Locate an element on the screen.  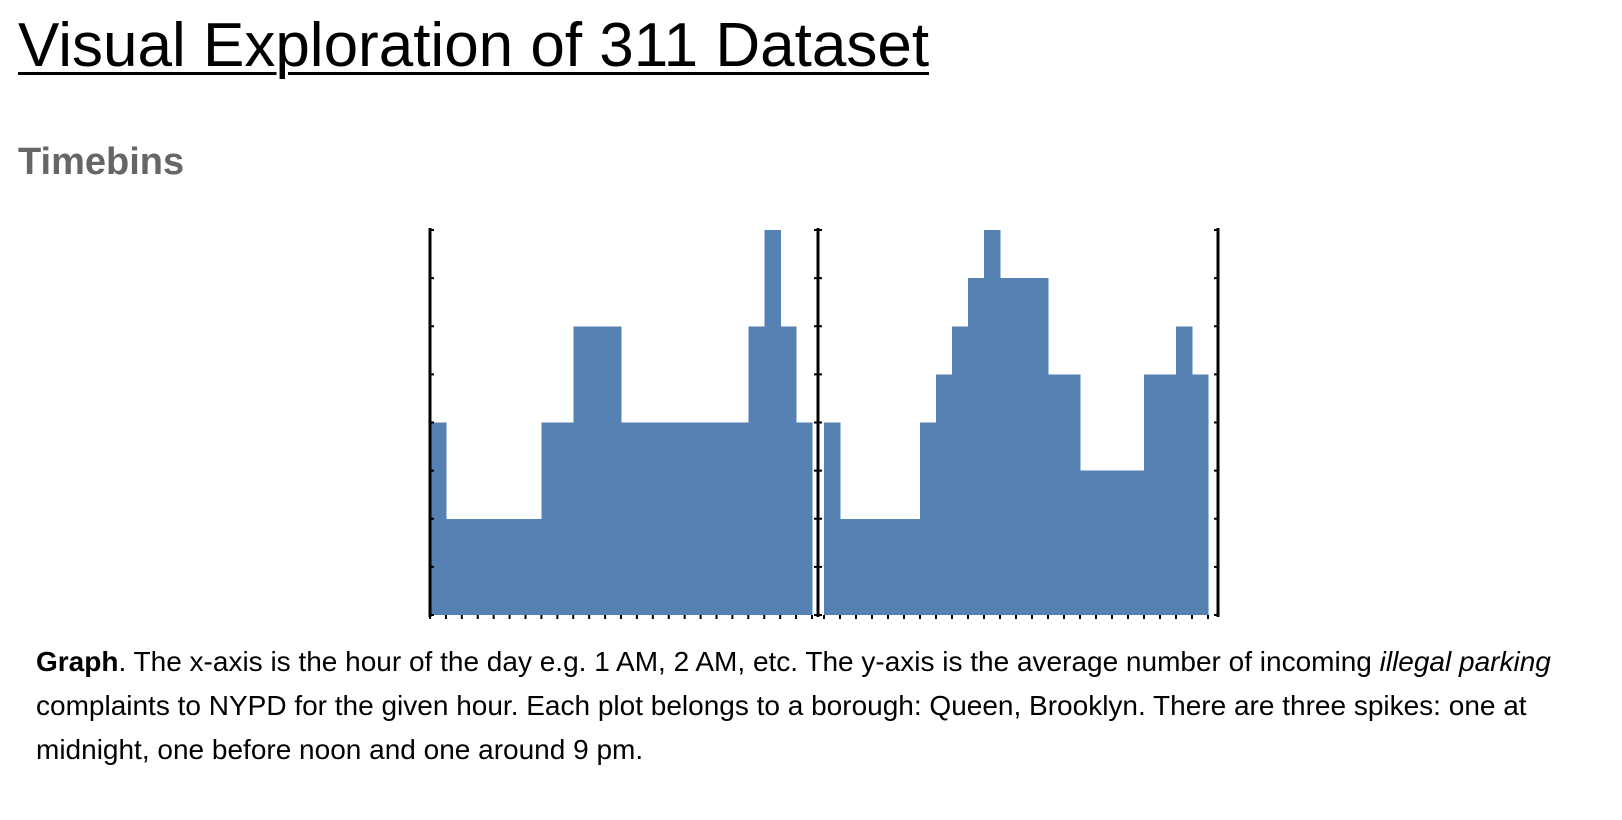
caption-italic-term: illegal parking is located at coordinates (1465, 661).